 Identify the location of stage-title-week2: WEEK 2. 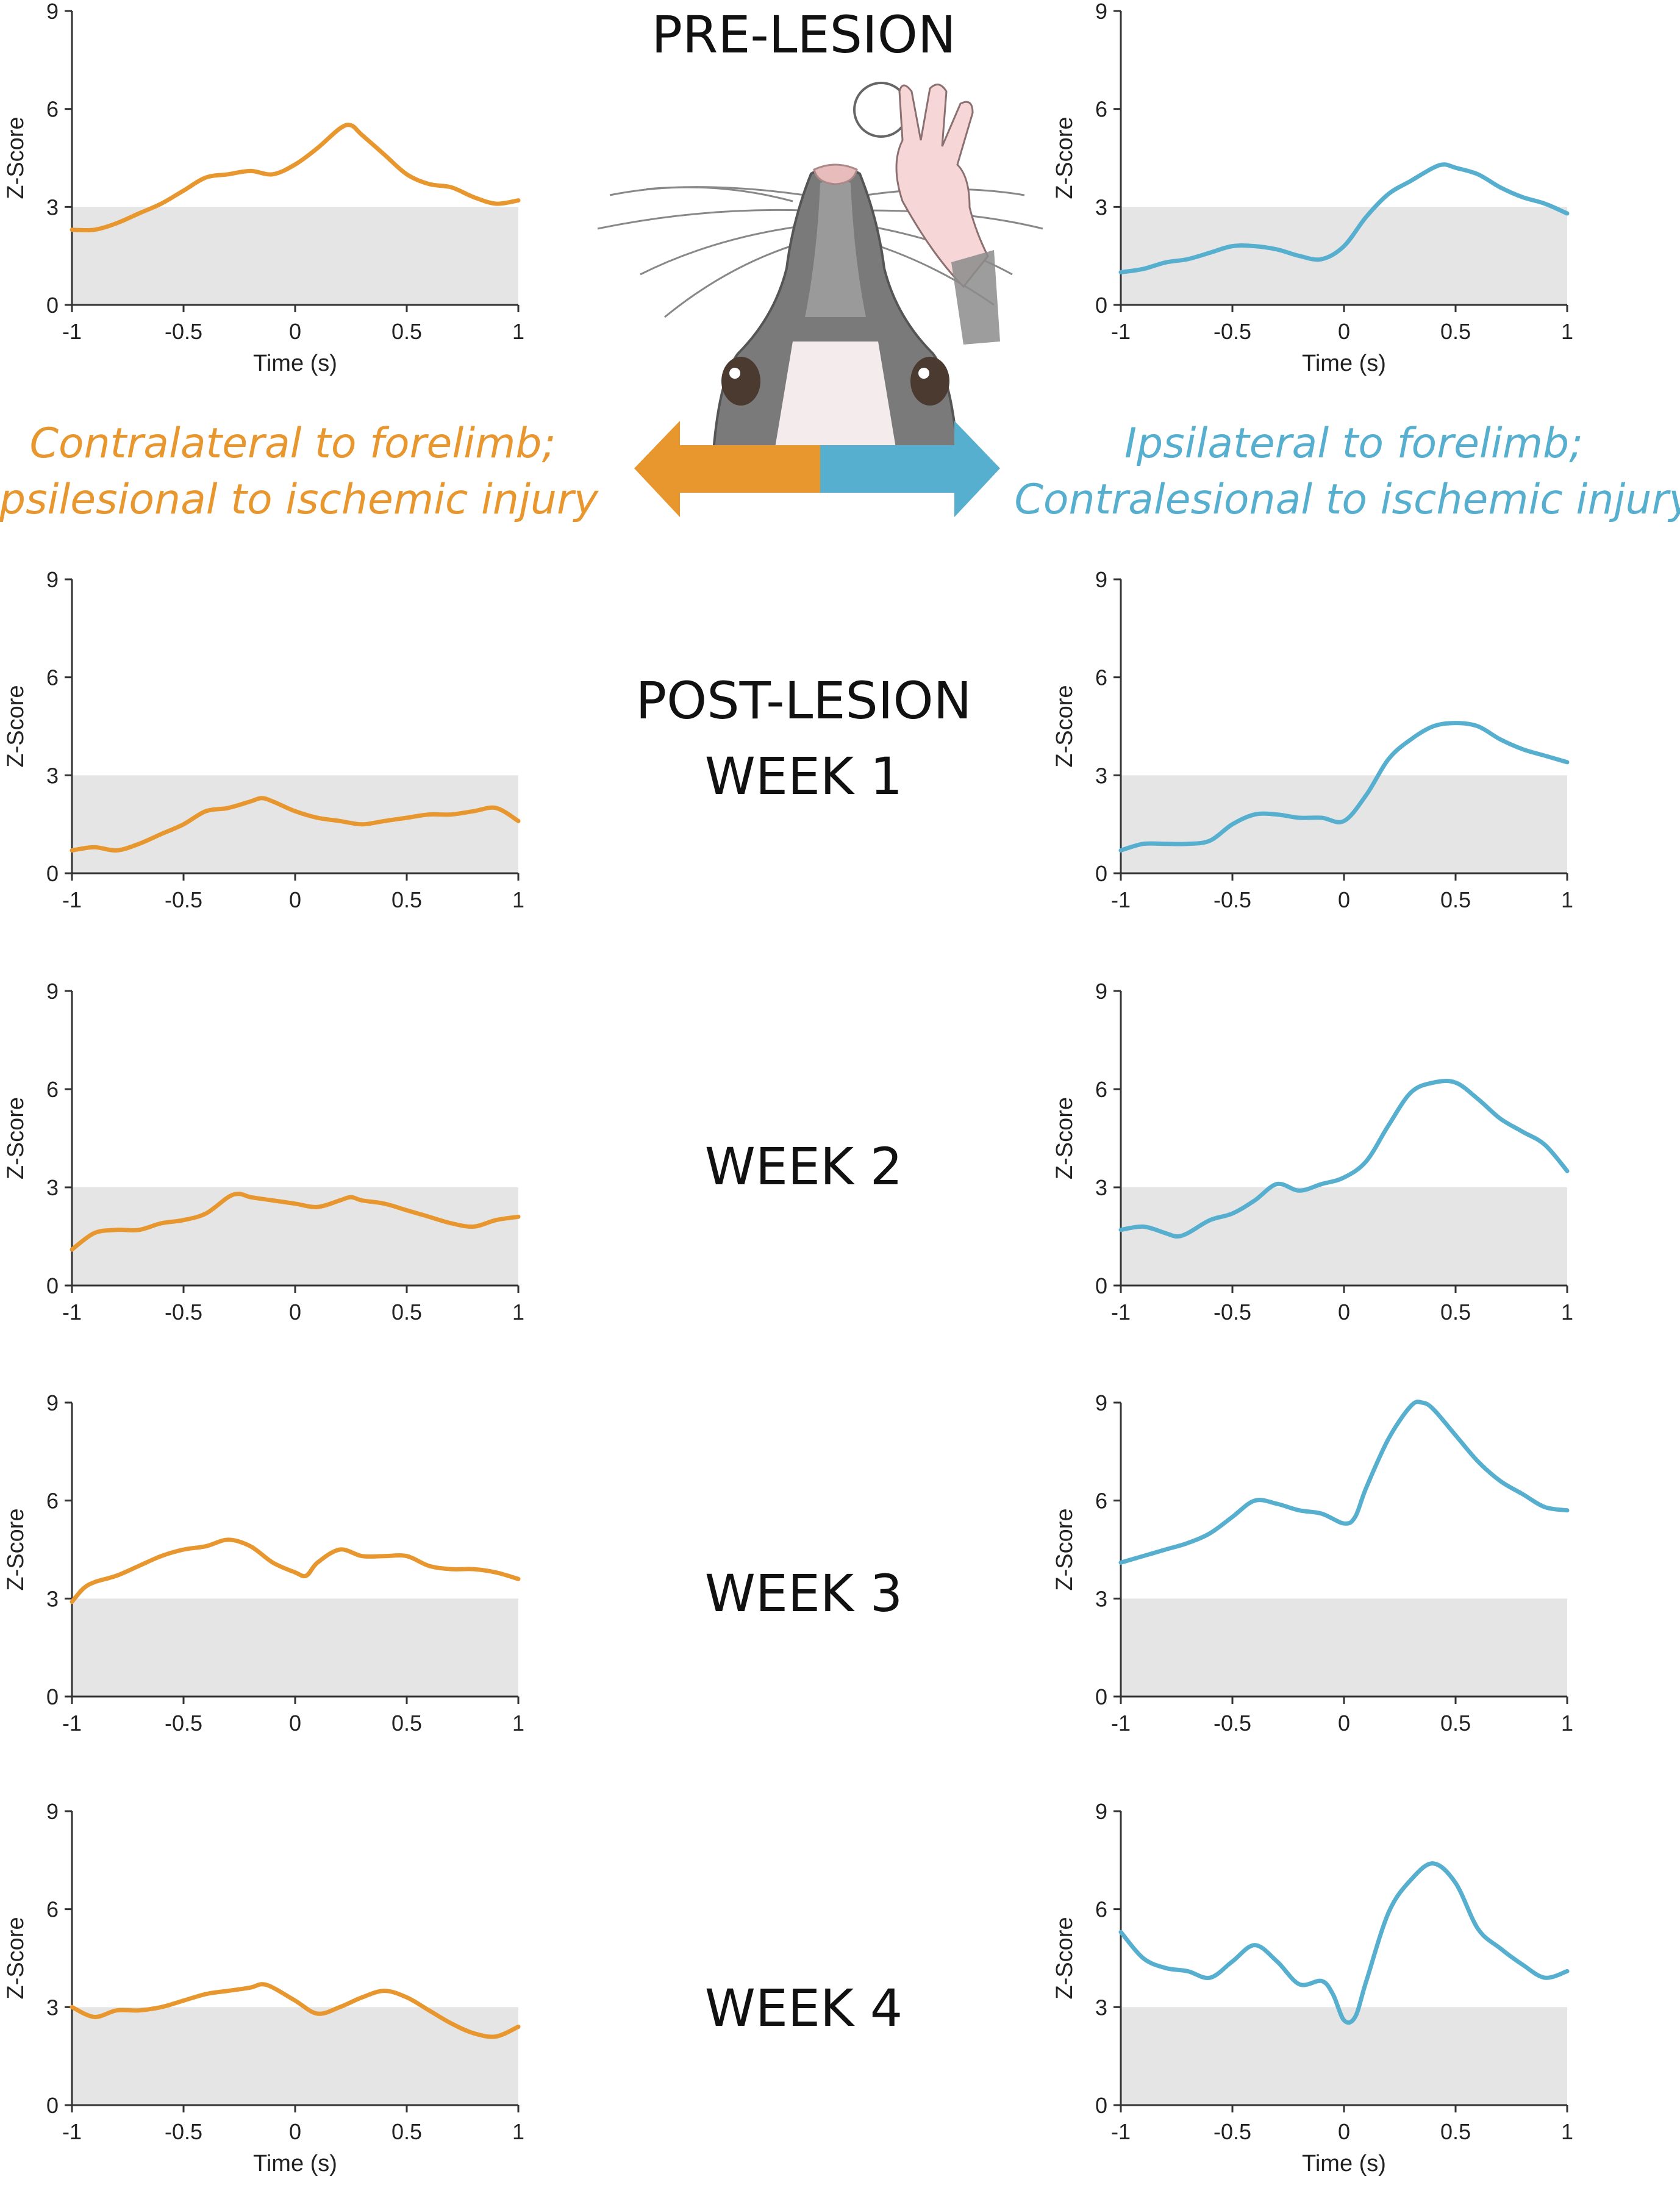
(804, 1166).